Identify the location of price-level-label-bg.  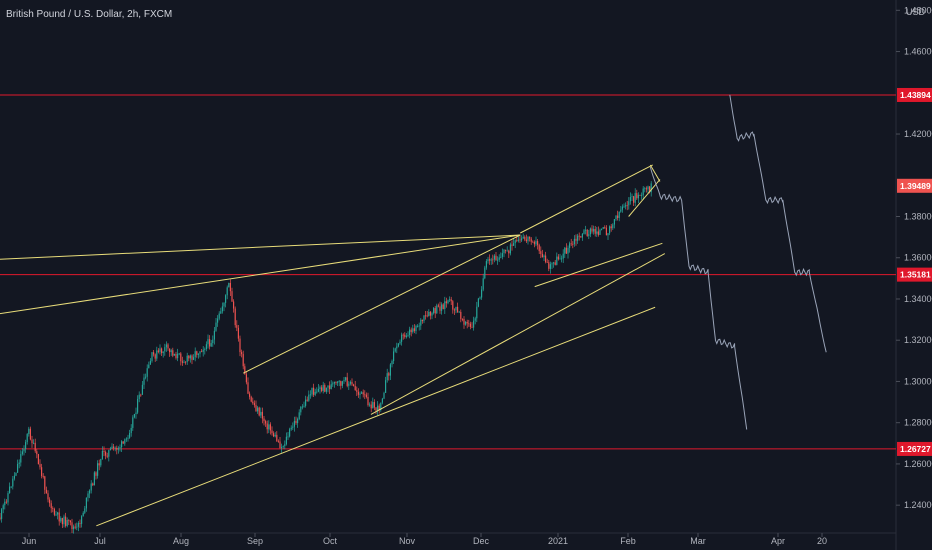
(914, 94).